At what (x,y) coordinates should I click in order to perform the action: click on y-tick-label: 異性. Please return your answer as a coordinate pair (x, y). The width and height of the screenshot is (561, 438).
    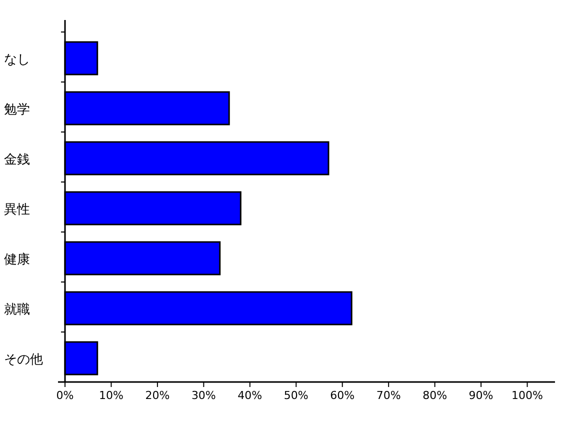
    Looking at the image, I should click on (17, 210).